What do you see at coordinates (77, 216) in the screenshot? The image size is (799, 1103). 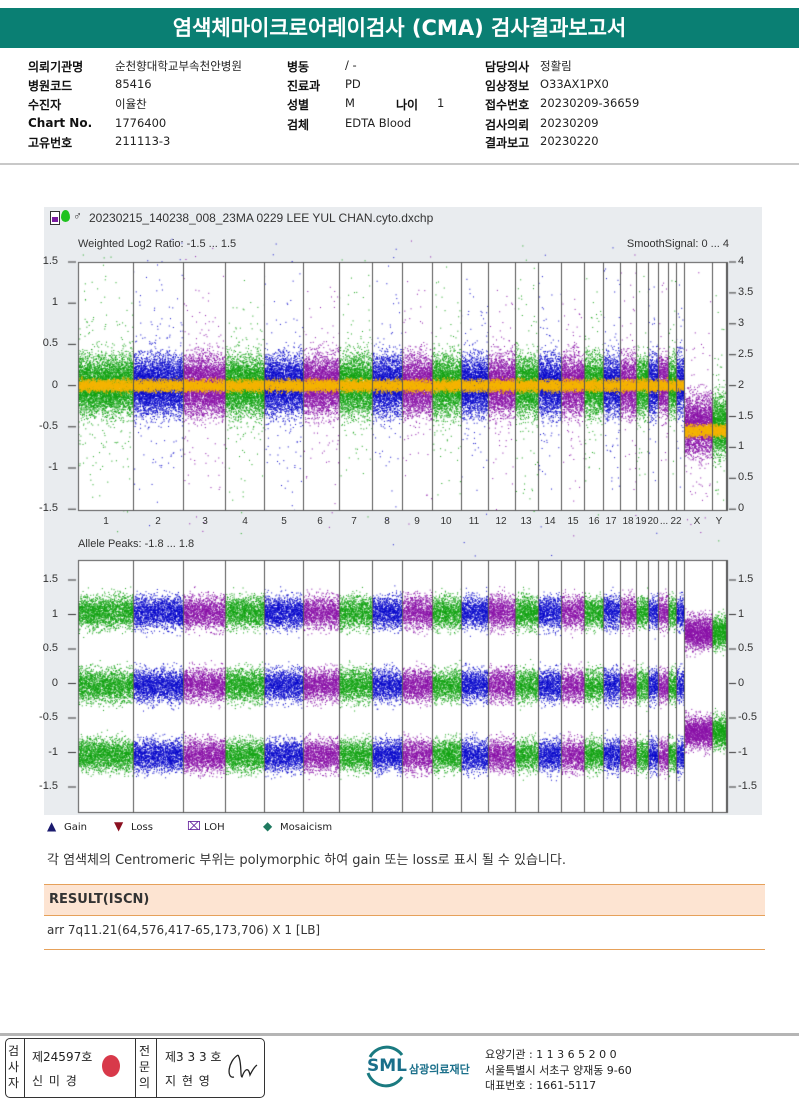 I see `male-icon: ♂` at bounding box center [77, 216].